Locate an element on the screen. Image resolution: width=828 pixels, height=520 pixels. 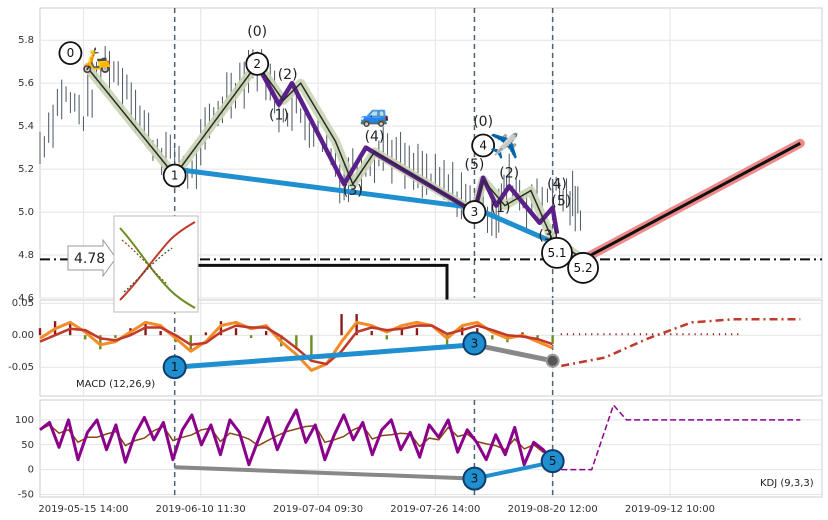
macd-blue-line is located at coordinates (324, 356).